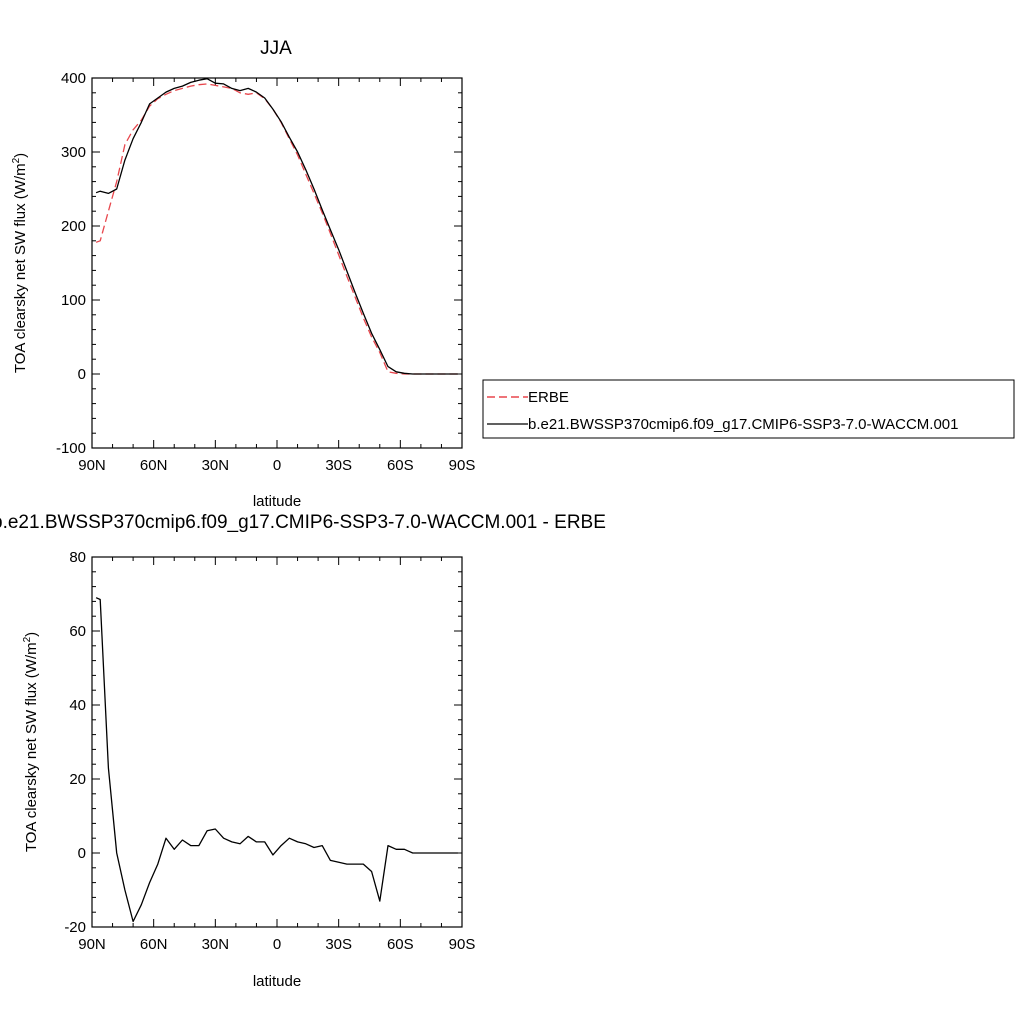 The height and width of the screenshot is (1024, 1024). I want to click on y-tick-label: 40, so click(77, 705).